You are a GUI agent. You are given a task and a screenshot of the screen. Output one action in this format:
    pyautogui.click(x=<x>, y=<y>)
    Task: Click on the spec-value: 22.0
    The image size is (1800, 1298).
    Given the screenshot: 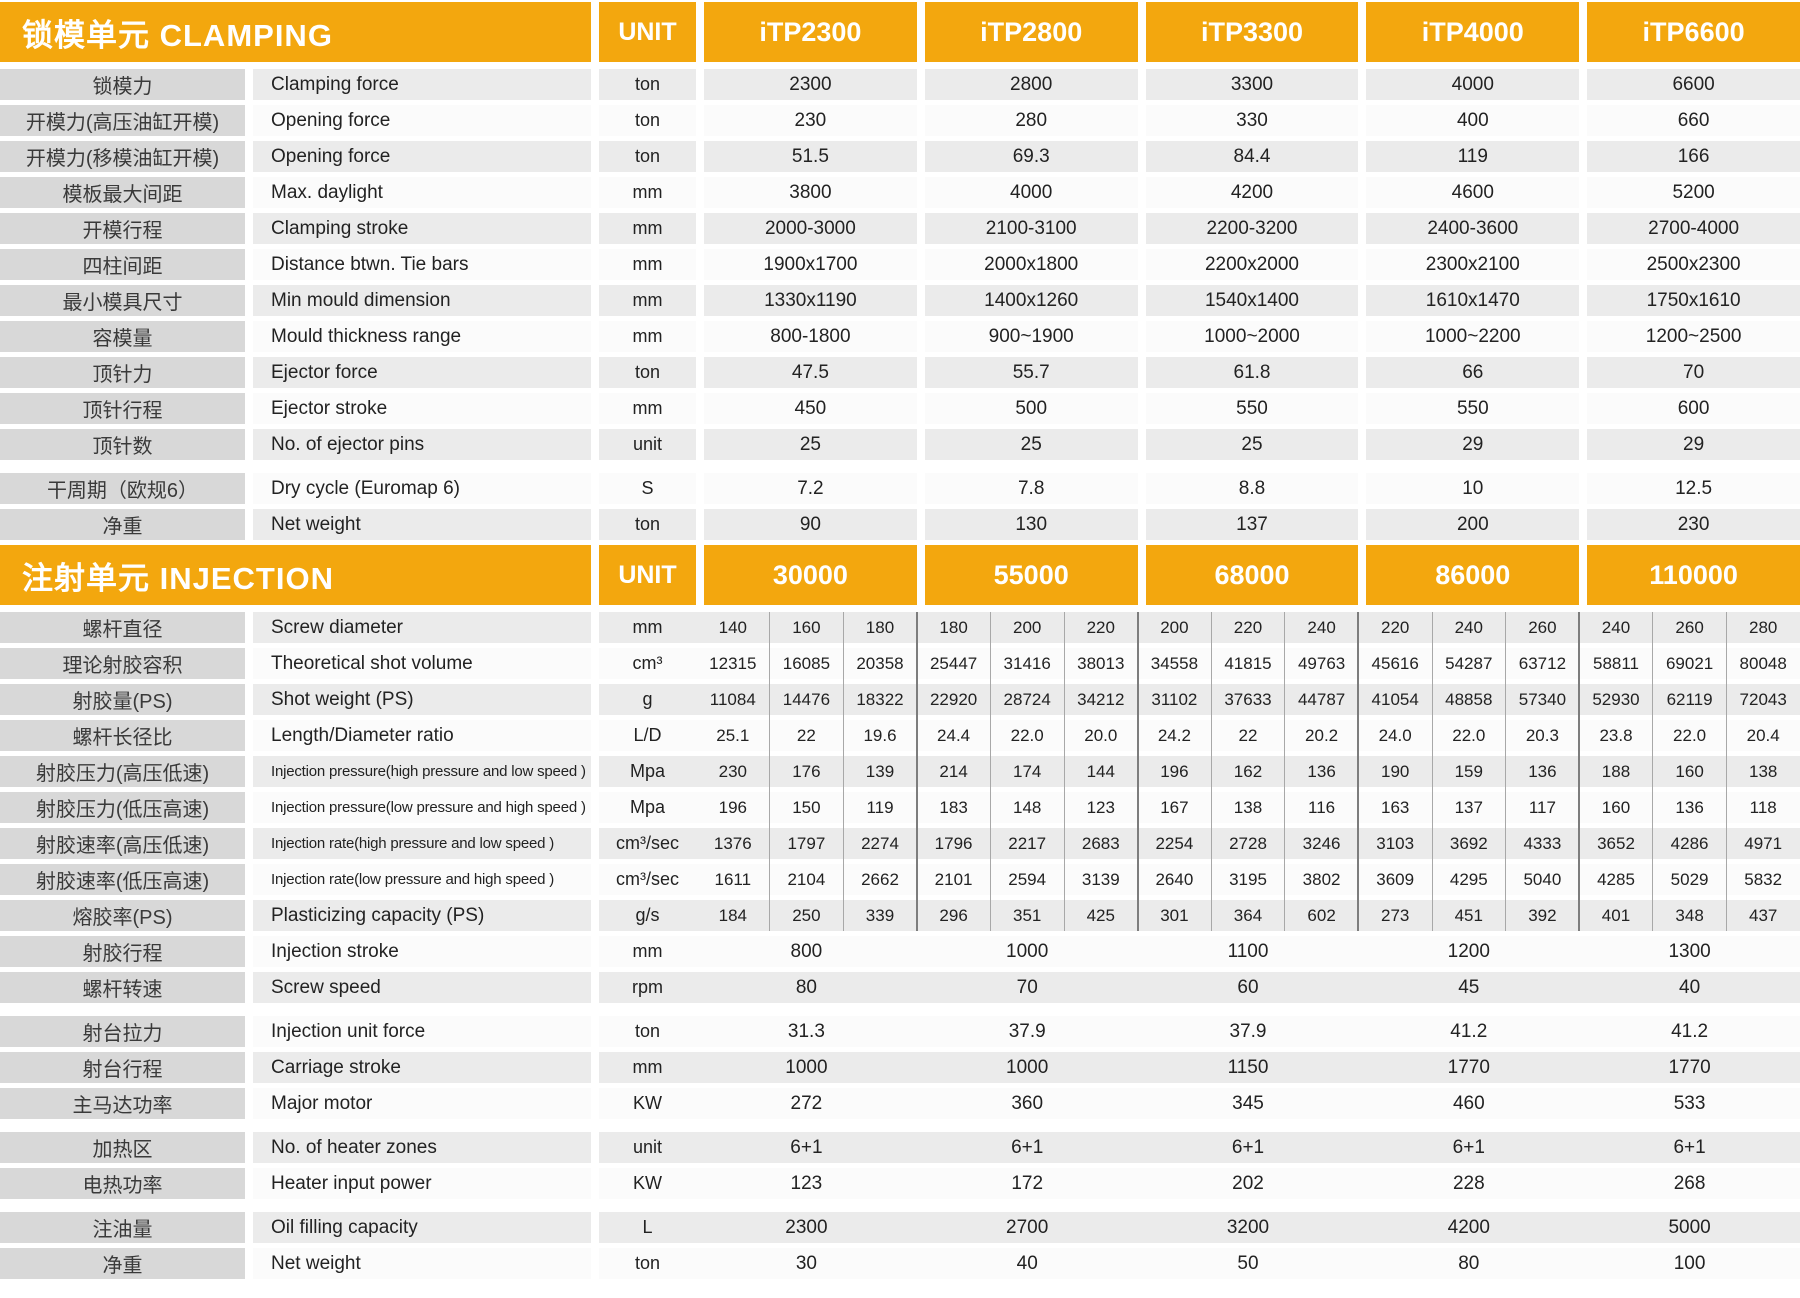 What is the action you would take?
    pyautogui.click(x=1469, y=735)
    